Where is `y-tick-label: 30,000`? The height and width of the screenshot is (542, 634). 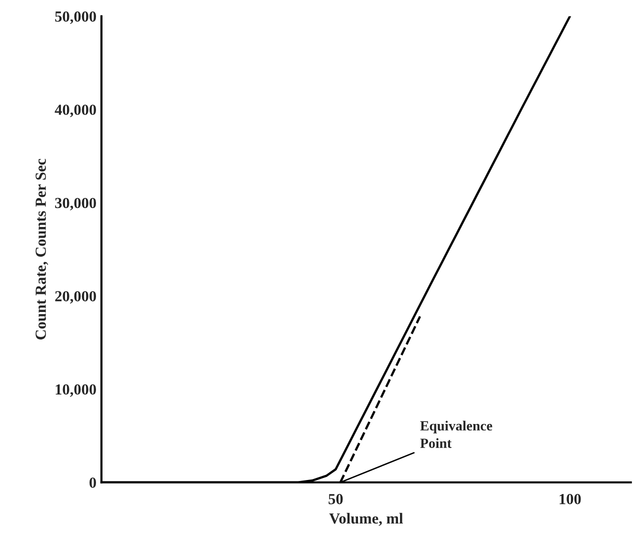 y-tick-label: 30,000 is located at coordinates (75, 204).